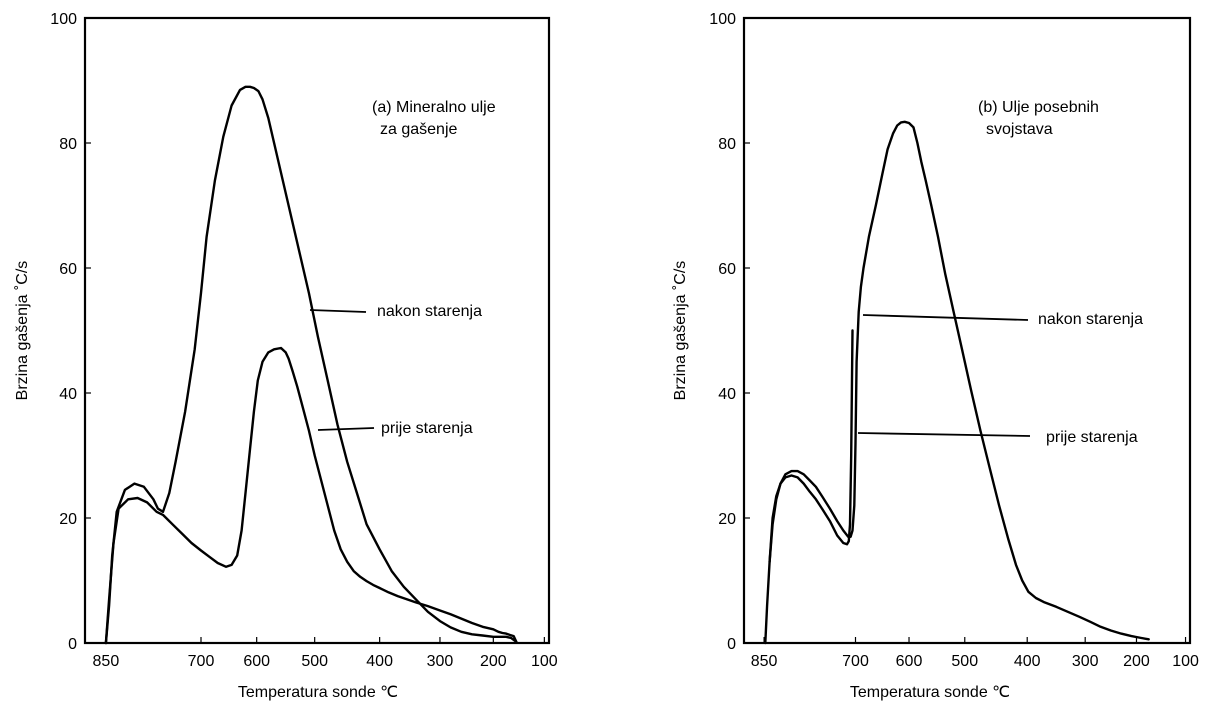 This screenshot has width=1219, height=704. Describe the element at coordinates (1038, 107) in the screenshot. I see `chart-title: (b) Ulje posebnih` at that location.